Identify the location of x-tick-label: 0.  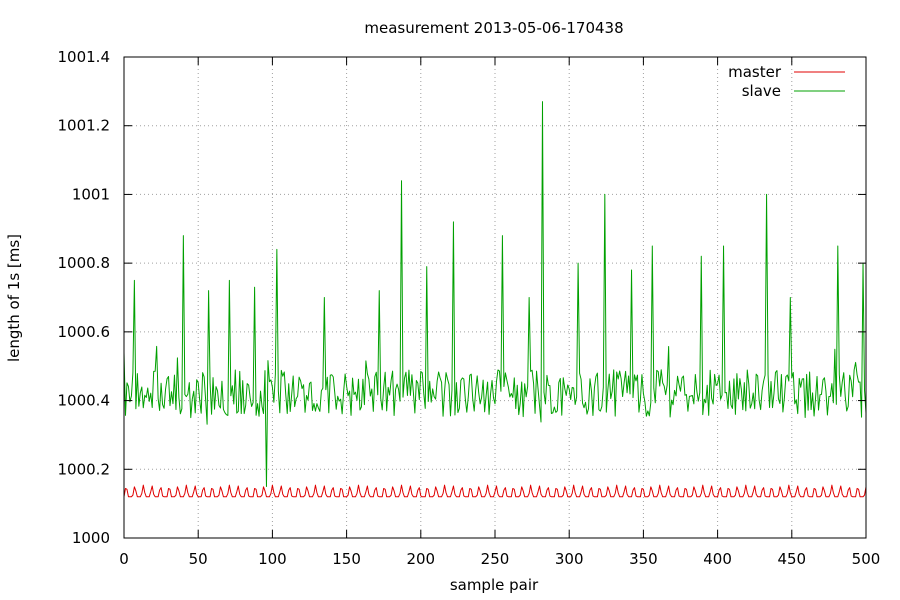
(124, 559).